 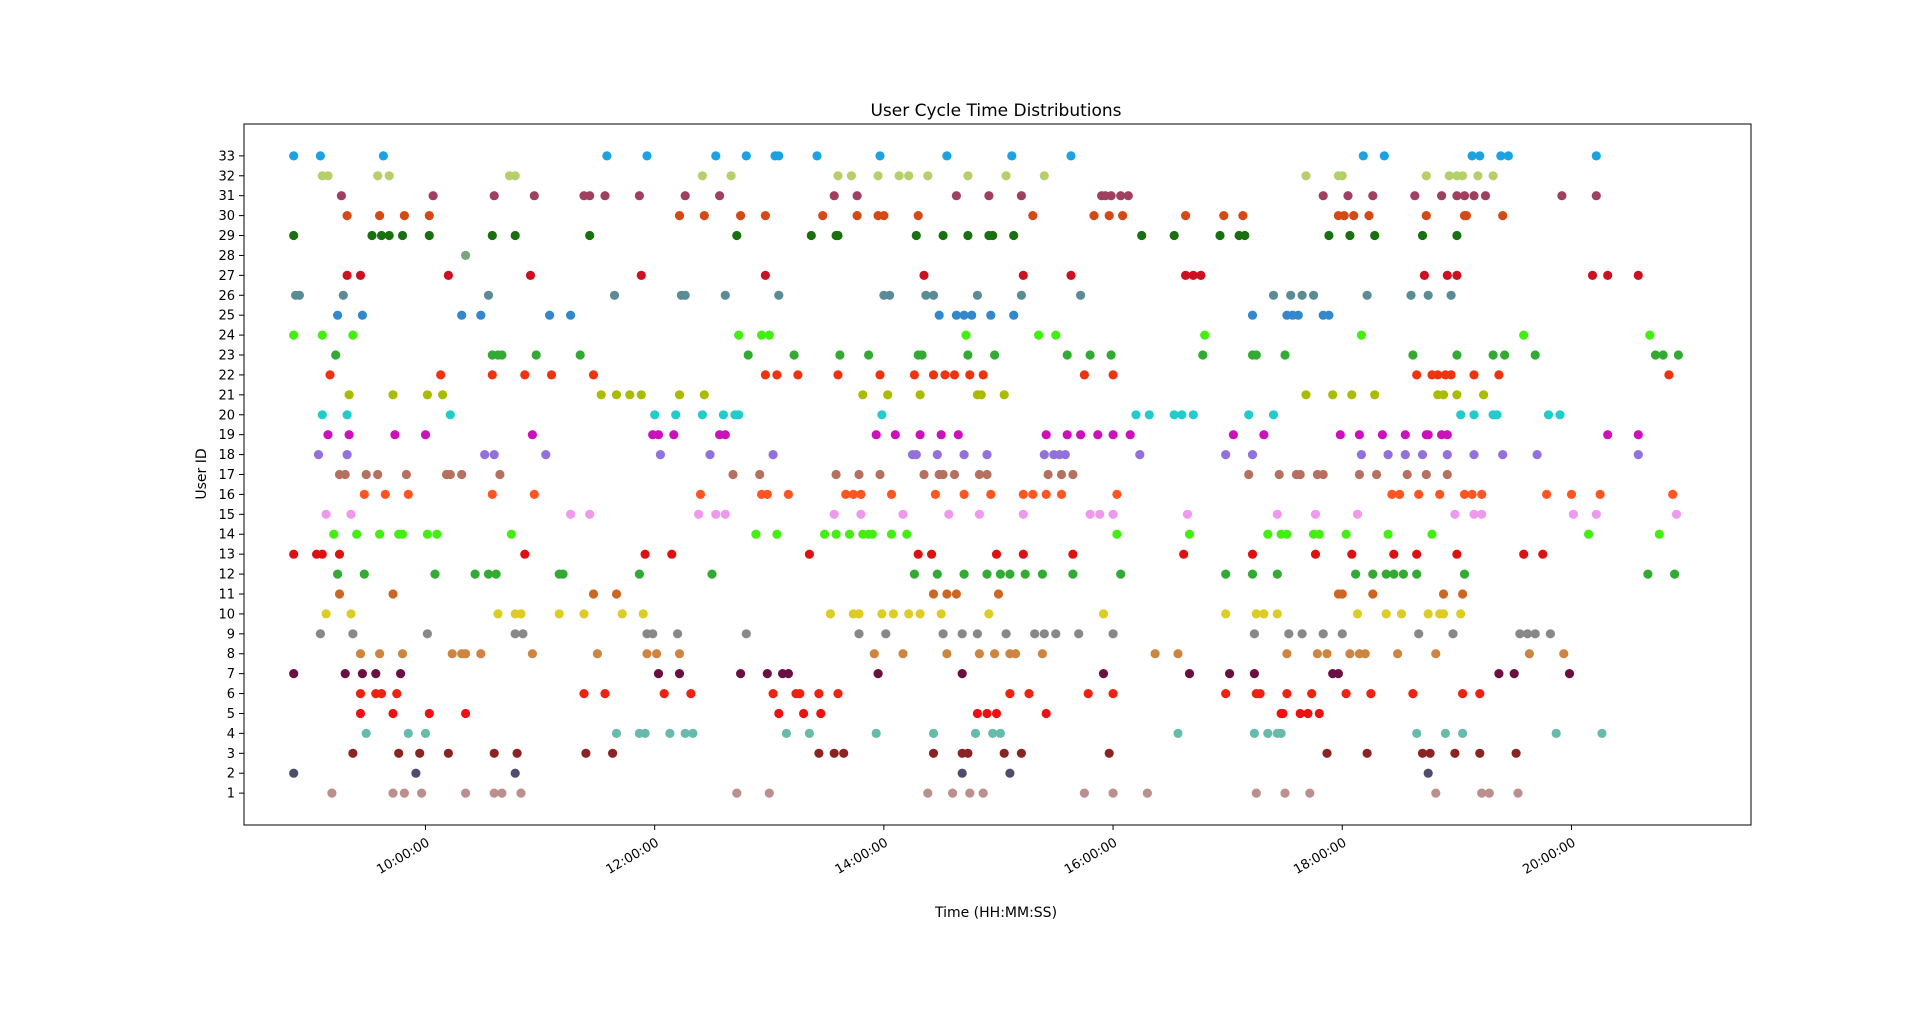 What do you see at coordinates (226, 535) in the screenshot?
I see `y-tick-label: 14` at bounding box center [226, 535].